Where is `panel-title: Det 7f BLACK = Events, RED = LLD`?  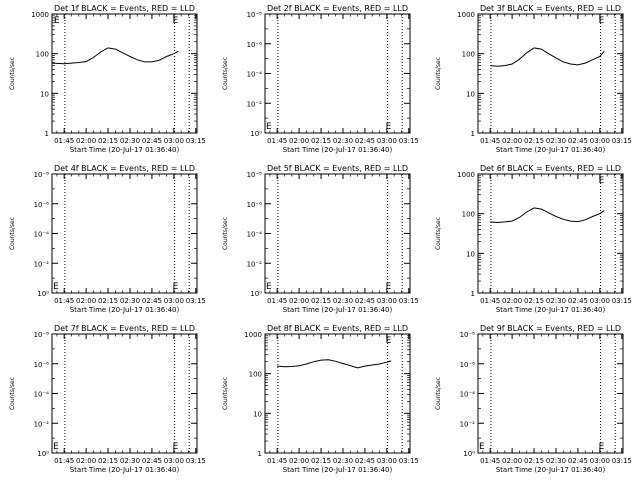 panel-title: Det 7f BLACK = Events, RED = LLD is located at coordinates (124, 328).